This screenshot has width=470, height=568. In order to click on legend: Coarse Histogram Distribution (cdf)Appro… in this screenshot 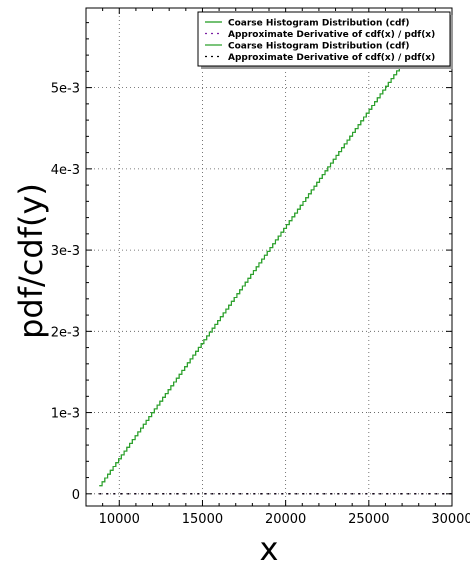, I will do `click(325, 40)`.